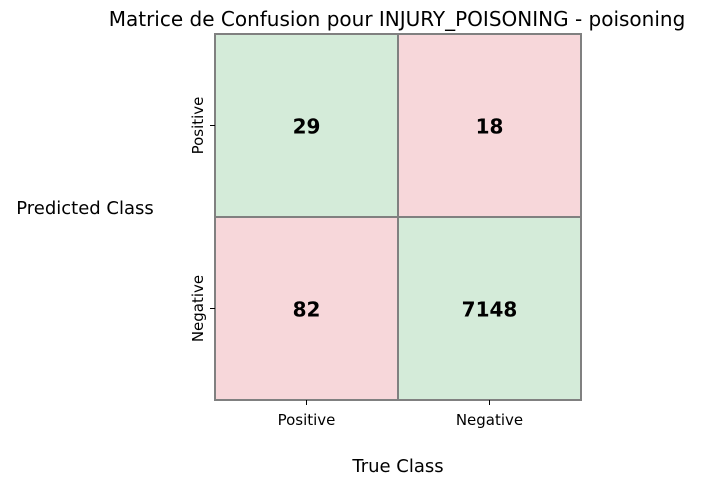  I want to click on x-tick-label: Positive, so click(307, 420).